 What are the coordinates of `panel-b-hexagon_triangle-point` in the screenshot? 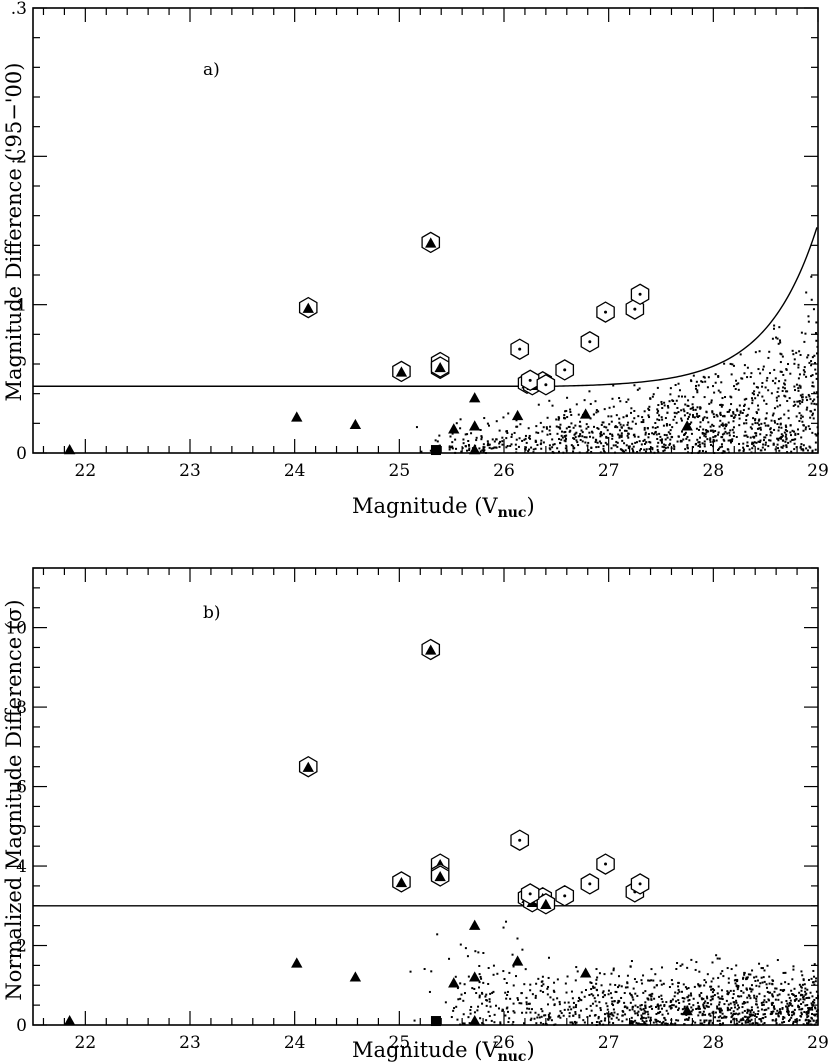 It's located at (308, 766).